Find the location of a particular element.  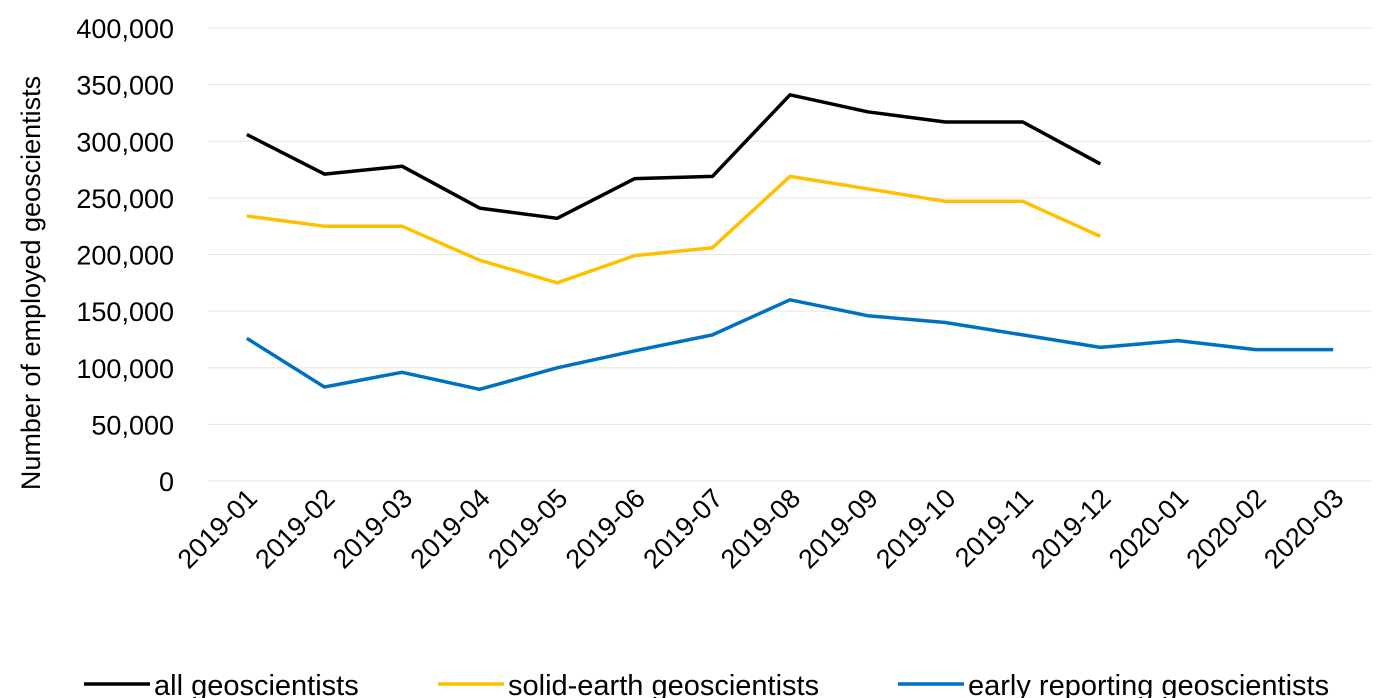

y-tick-label: 0 is located at coordinates (166, 482).